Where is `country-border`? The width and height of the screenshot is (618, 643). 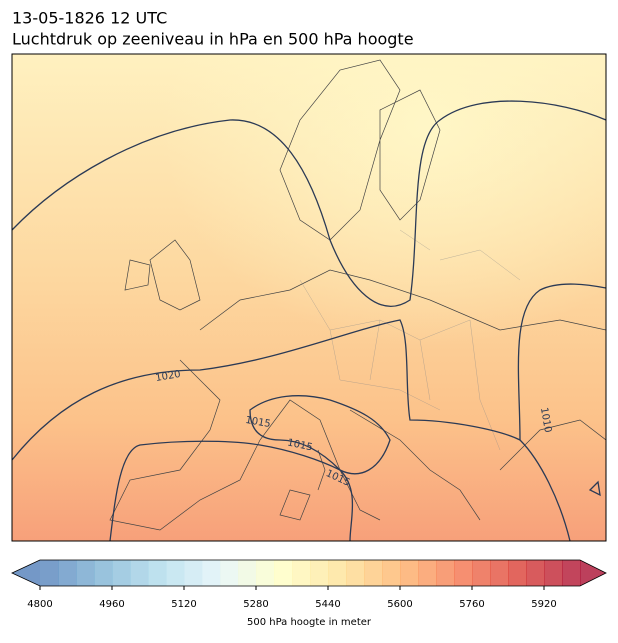 country-border is located at coordinates (410, 340).